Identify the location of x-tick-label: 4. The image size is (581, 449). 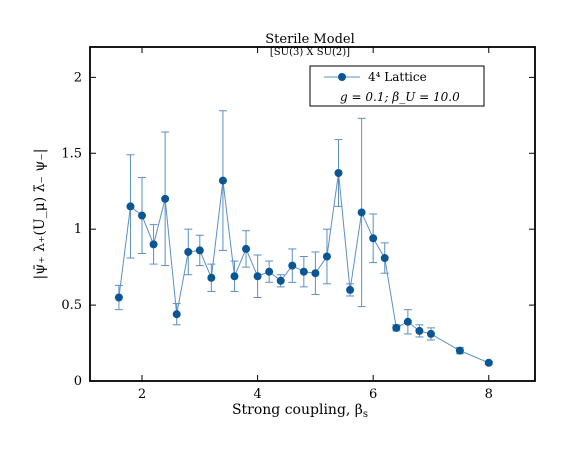
(257, 394).